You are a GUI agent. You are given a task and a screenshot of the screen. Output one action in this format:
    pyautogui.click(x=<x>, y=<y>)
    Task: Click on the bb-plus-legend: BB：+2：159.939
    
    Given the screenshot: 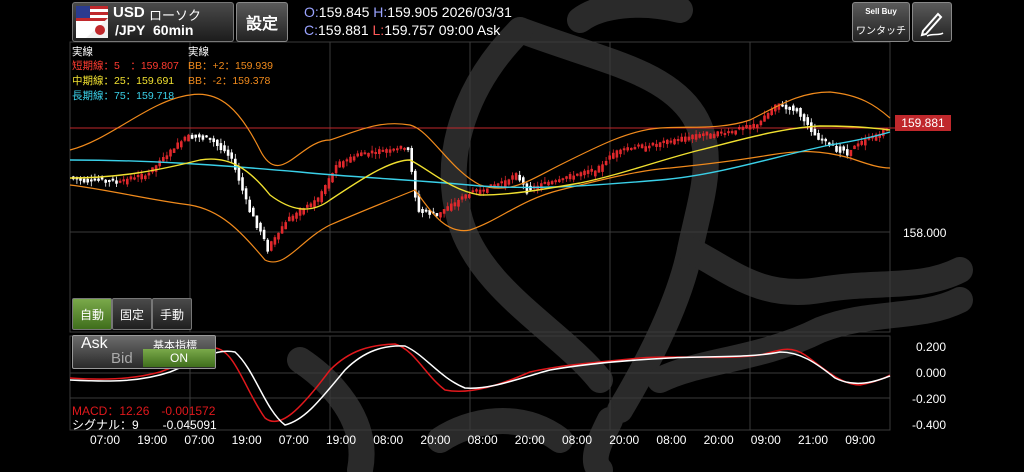 What is the action you would take?
    pyautogui.click(x=230, y=66)
    